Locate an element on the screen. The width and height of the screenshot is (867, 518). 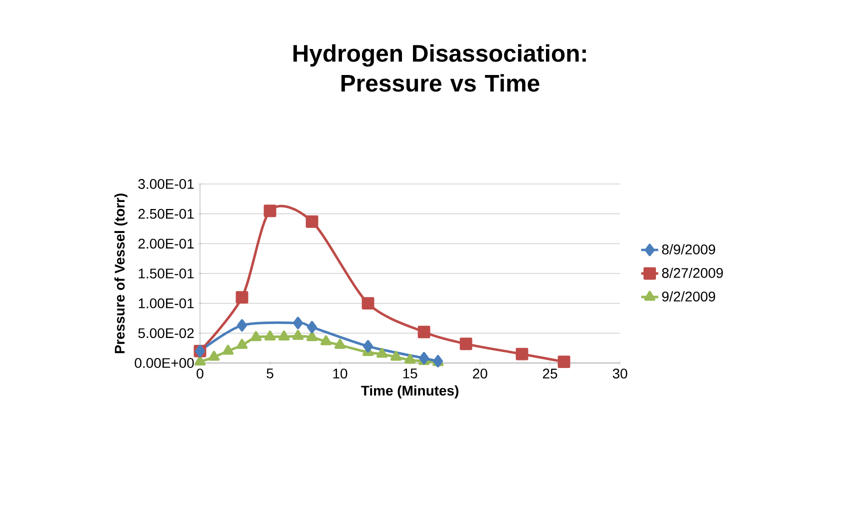
y-tick-label: 2.50E-01 is located at coordinates (166, 213).